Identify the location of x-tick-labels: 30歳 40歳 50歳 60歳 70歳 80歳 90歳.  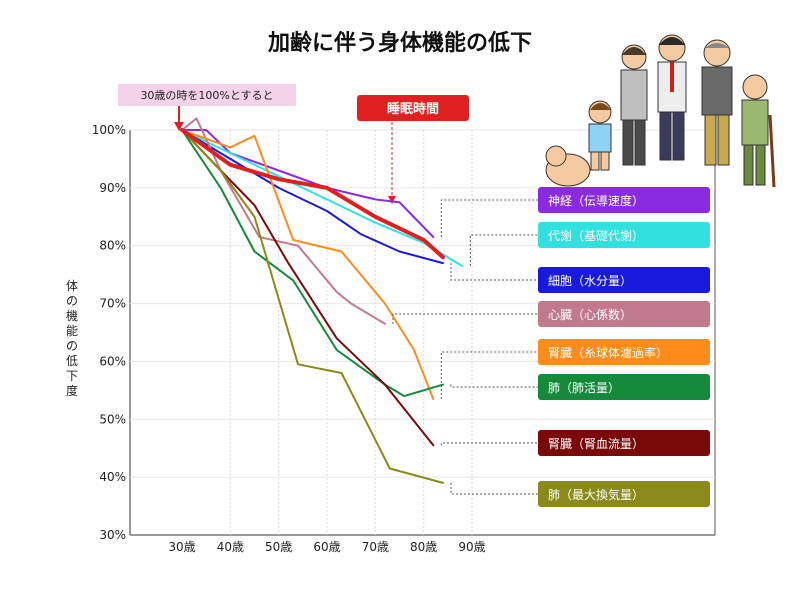
(326, 547).